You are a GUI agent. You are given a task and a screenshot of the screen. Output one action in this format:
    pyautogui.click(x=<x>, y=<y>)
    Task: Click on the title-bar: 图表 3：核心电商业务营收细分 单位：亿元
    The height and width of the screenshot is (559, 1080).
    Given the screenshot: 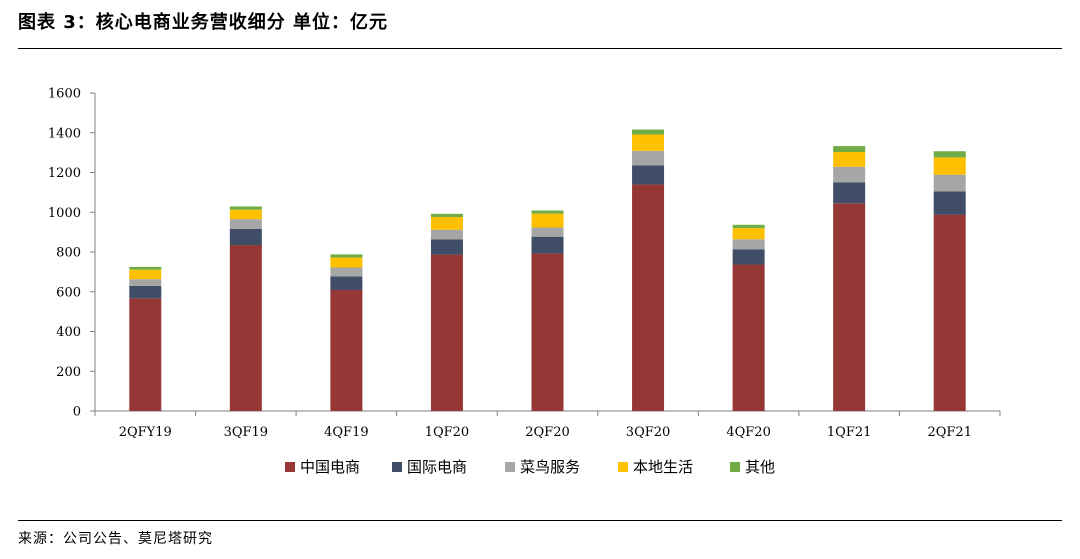 What is the action you would take?
    pyautogui.click(x=540, y=23)
    